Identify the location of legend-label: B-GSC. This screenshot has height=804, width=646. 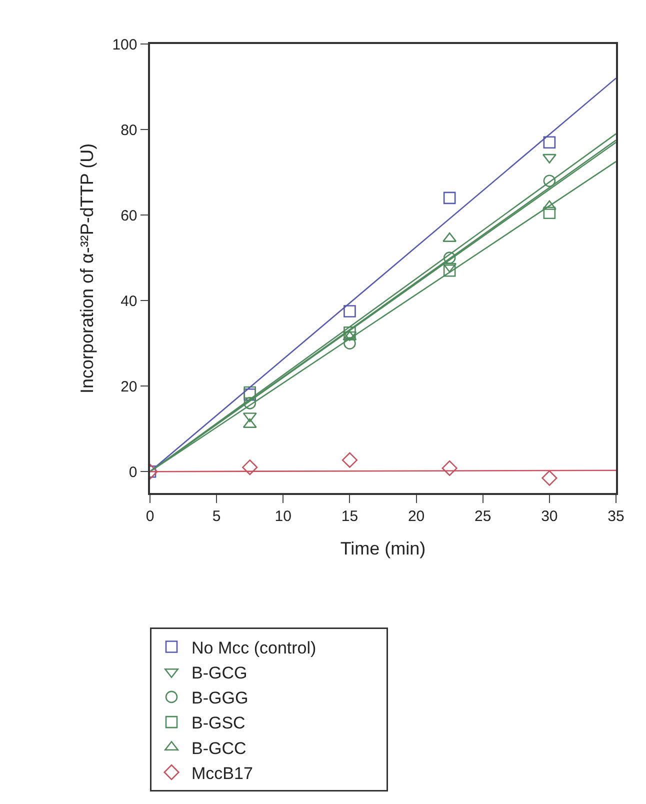
(219, 723).